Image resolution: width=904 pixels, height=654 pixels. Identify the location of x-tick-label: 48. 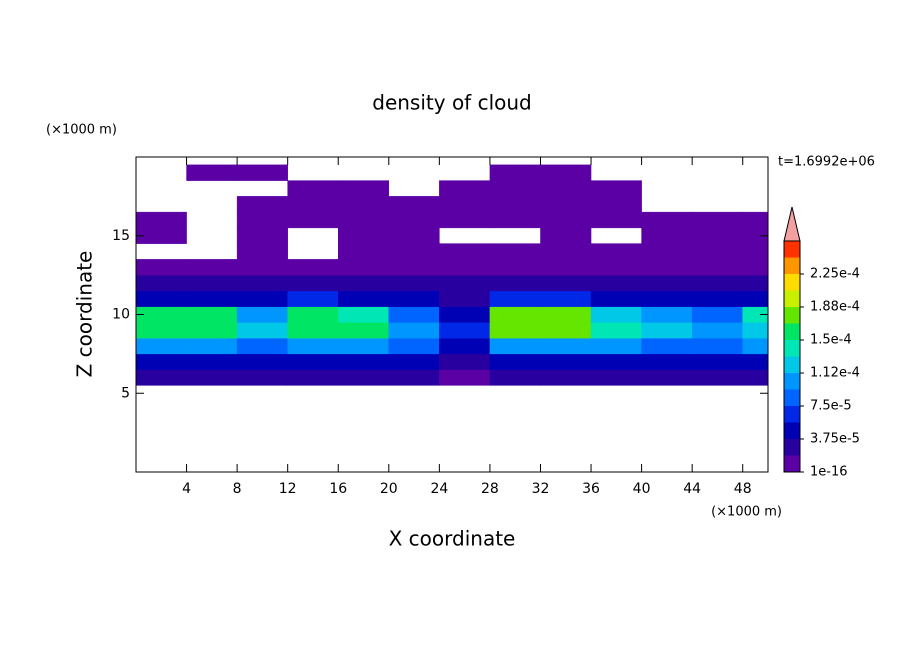
(743, 489).